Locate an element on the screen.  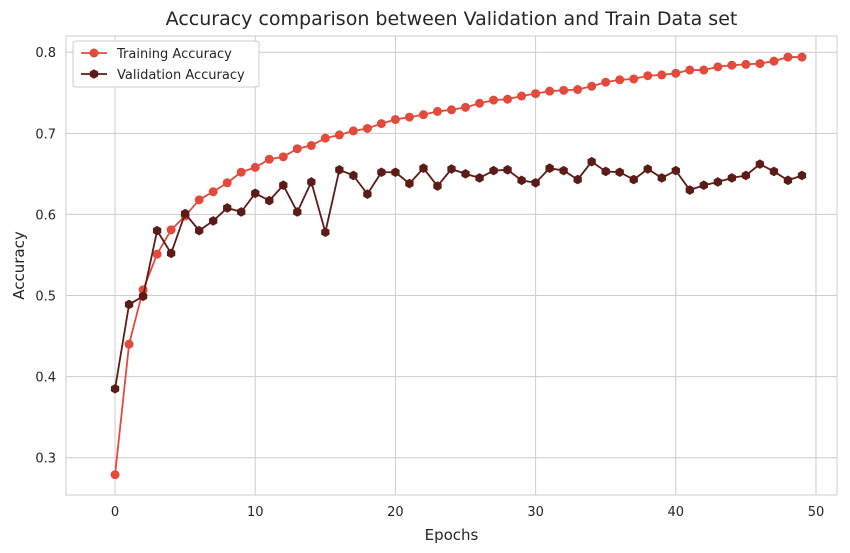
x-tick-label: 30 is located at coordinates (535, 512).